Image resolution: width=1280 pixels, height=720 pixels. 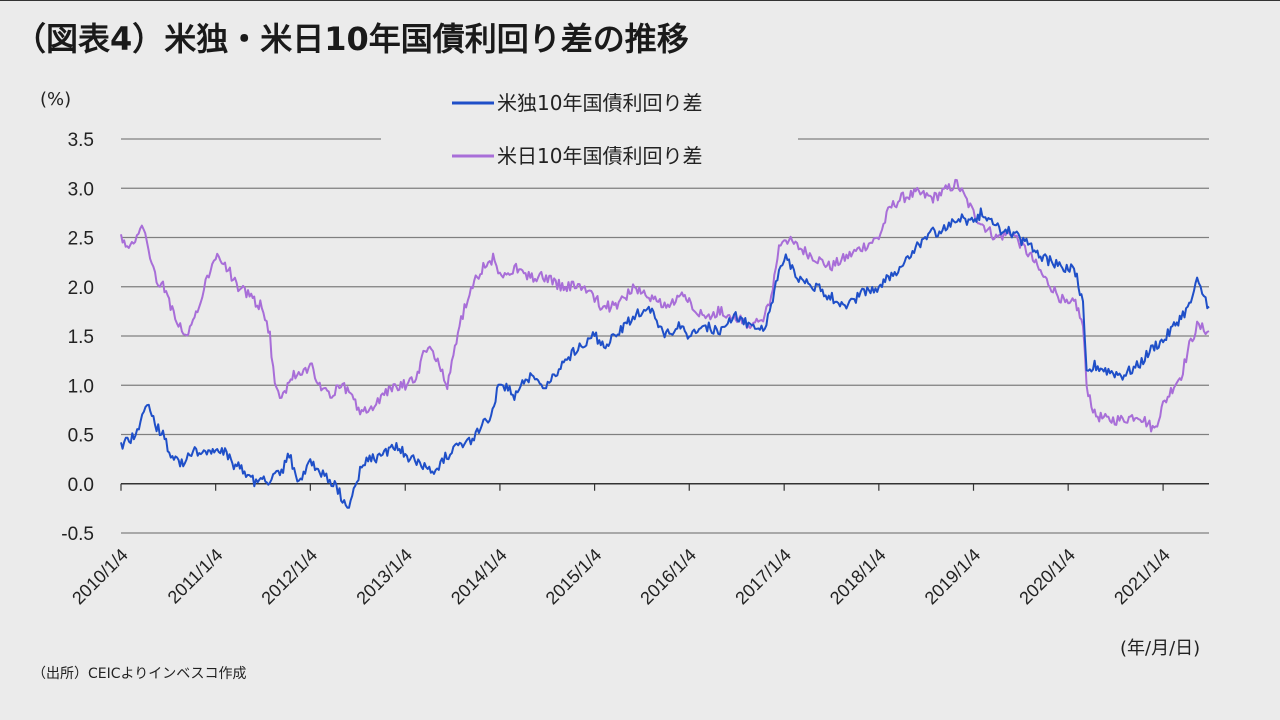 I want to click on x-tick-label: 2016/1/4, so click(x=668, y=577).